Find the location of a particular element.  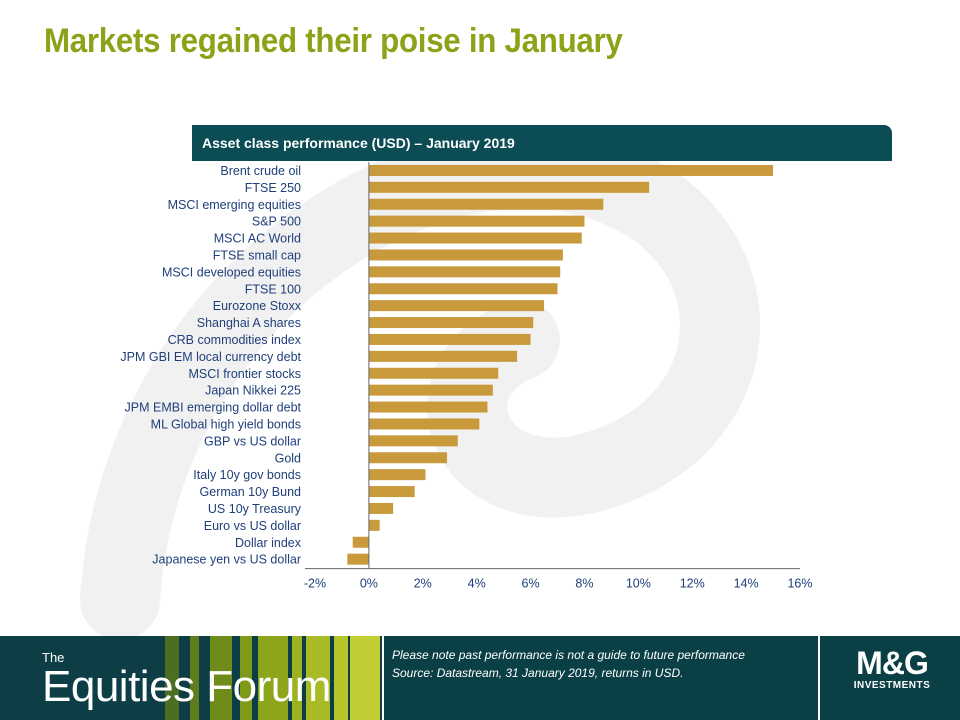

category-label: JPM GBI EM local currency debt is located at coordinates (210, 357).